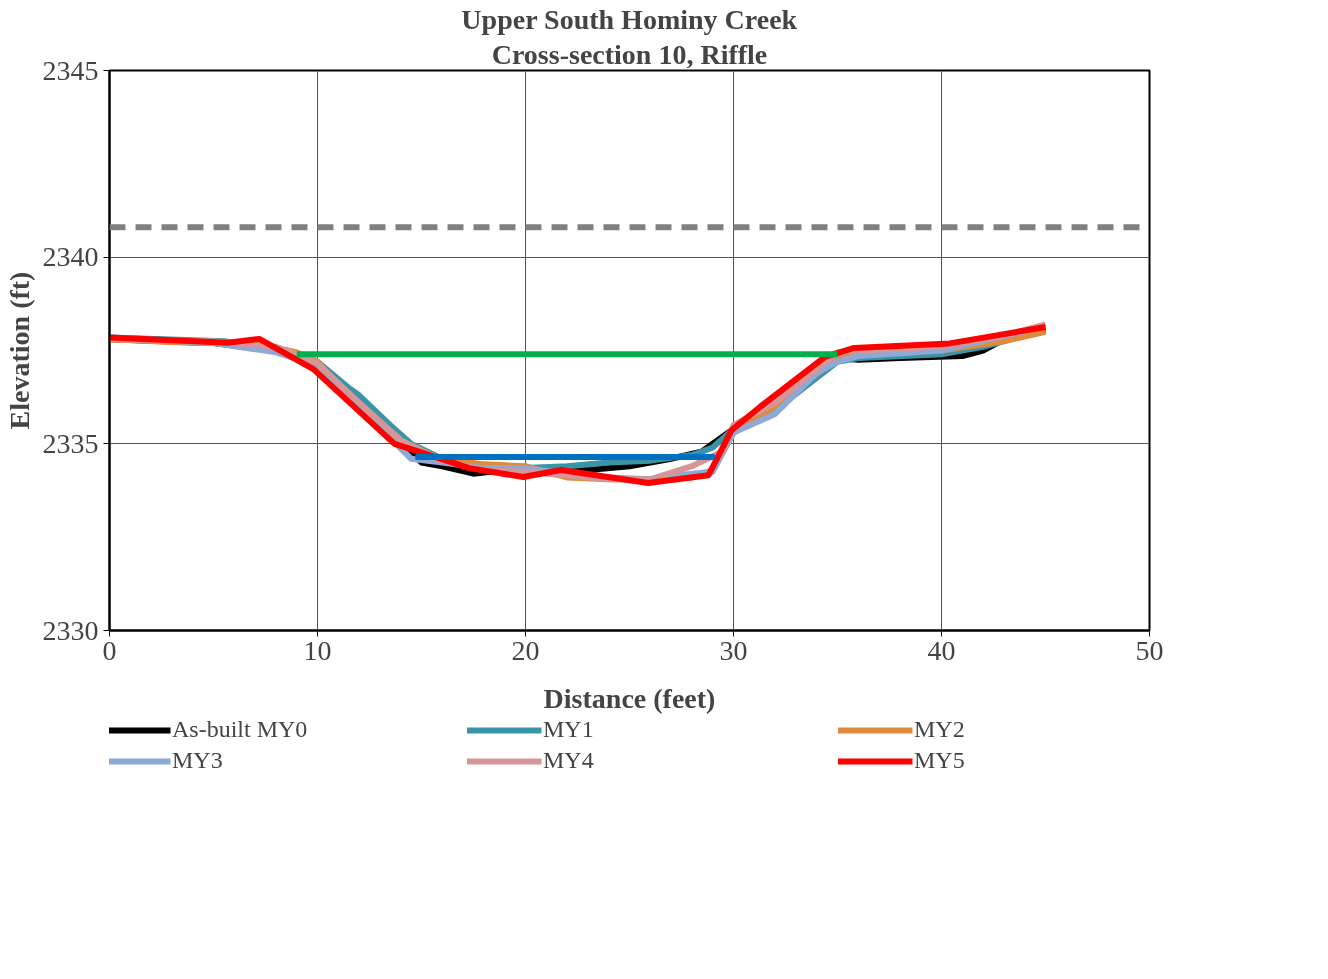  I want to click on y-tick-label: 2330, so click(70, 630).